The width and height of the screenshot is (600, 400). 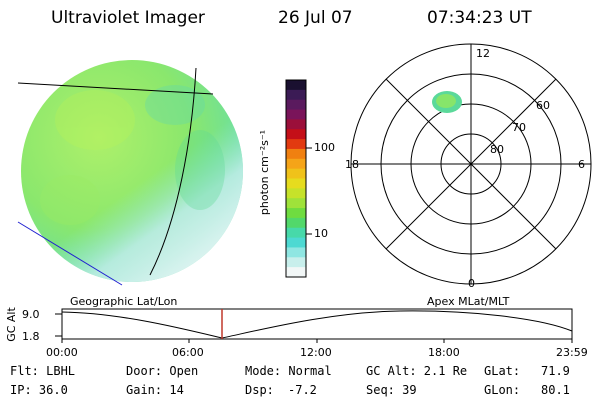 I want to click on y-tick-1-8: 1.8, so click(x=31, y=336).